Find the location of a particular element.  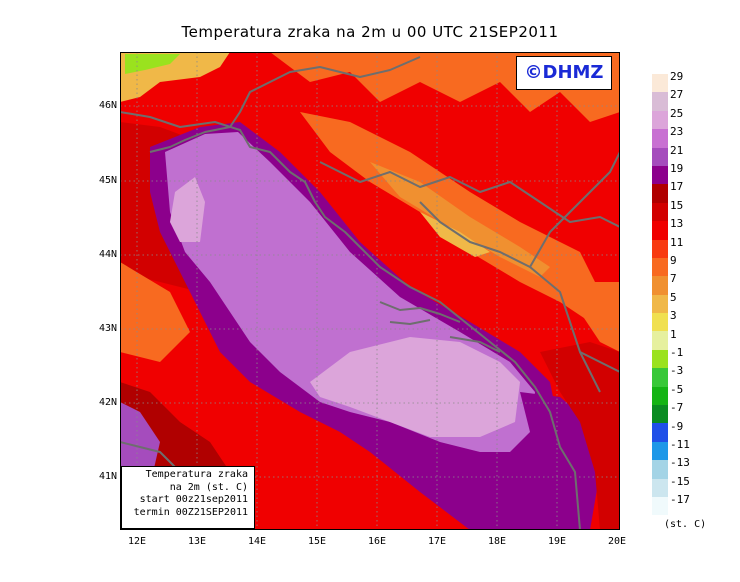

colorbar-label: 17 is located at coordinates (677, 187).